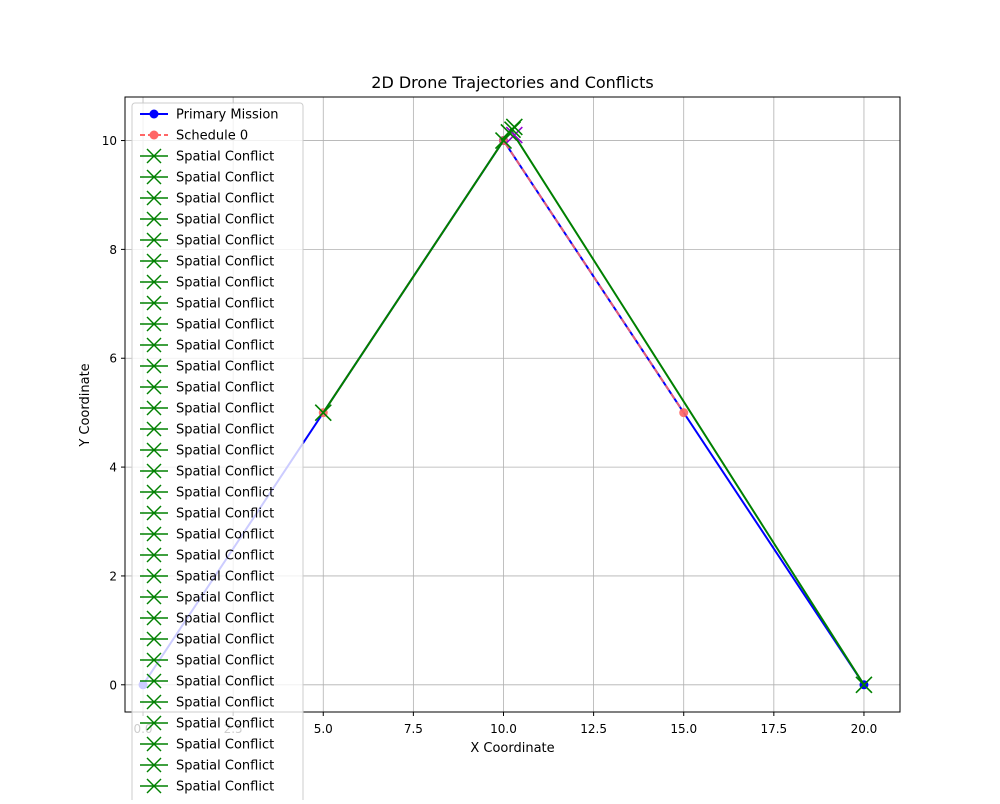  Describe the element at coordinates (512, 82) in the screenshot. I see `chart-title: 2D Drone Trajectories and Conflicts` at that location.